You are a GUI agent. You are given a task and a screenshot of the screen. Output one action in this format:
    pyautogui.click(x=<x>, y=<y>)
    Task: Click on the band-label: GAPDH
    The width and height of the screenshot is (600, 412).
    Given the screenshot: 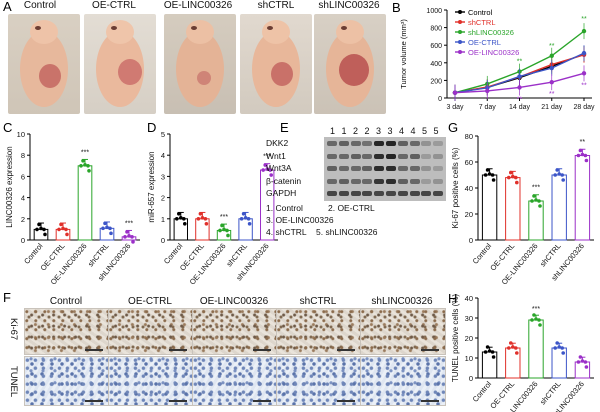 What is the action you would take?
    pyautogui.click(x=281, y=193)
    